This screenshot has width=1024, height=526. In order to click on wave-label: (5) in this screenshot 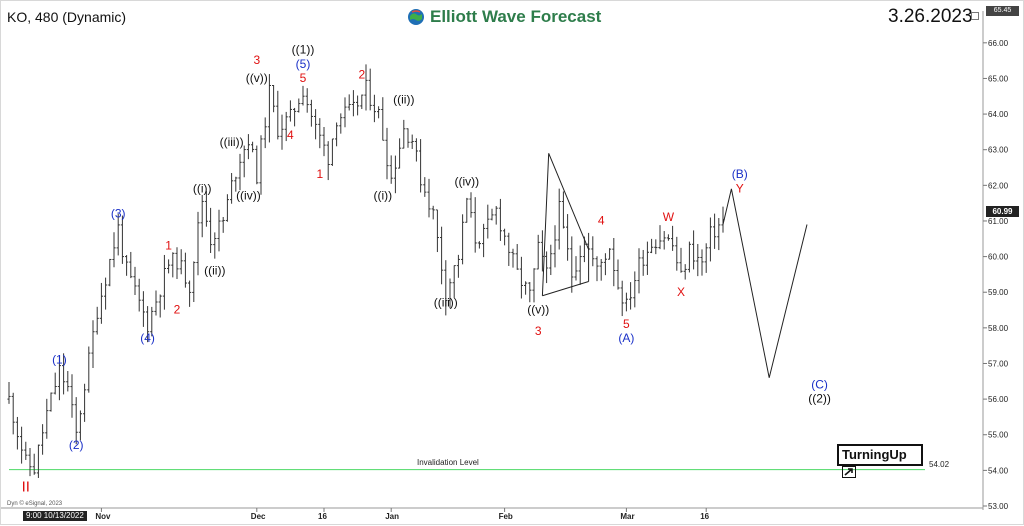, I will do `click(303, 64)`.